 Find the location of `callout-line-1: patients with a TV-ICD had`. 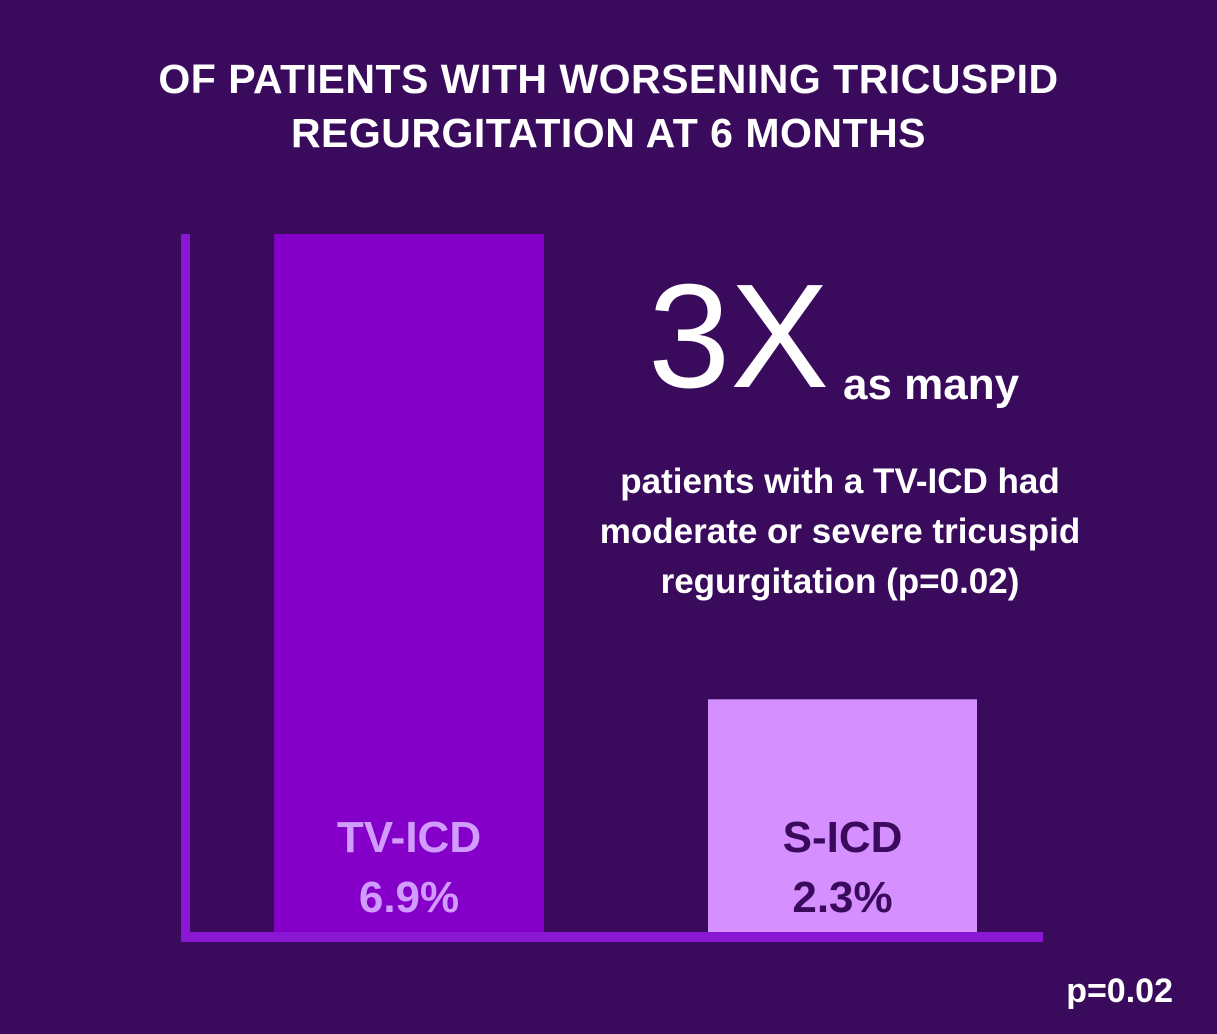

callout-line-1: patients with a TV-ICD had is located at coordinates (840, 481).